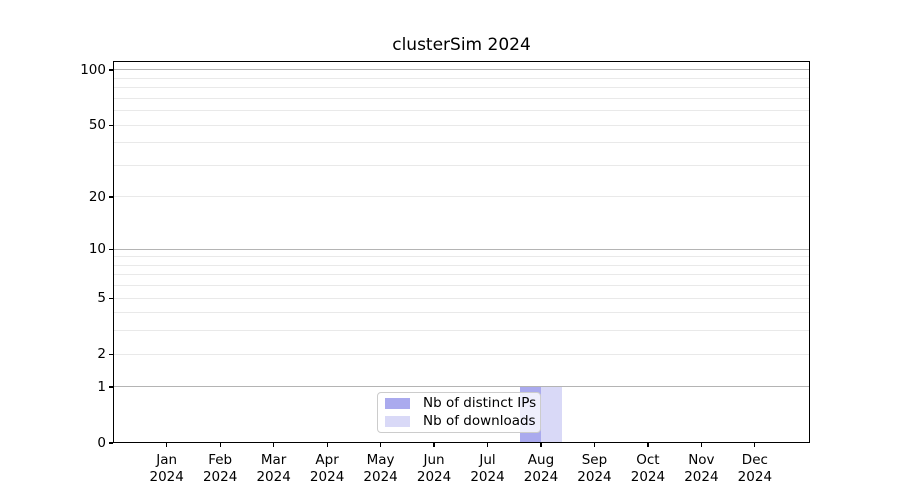  Describe the element at coordinates (648, 468) in the screenshot. I see `x-tick-label: Oct 2024` at that location.